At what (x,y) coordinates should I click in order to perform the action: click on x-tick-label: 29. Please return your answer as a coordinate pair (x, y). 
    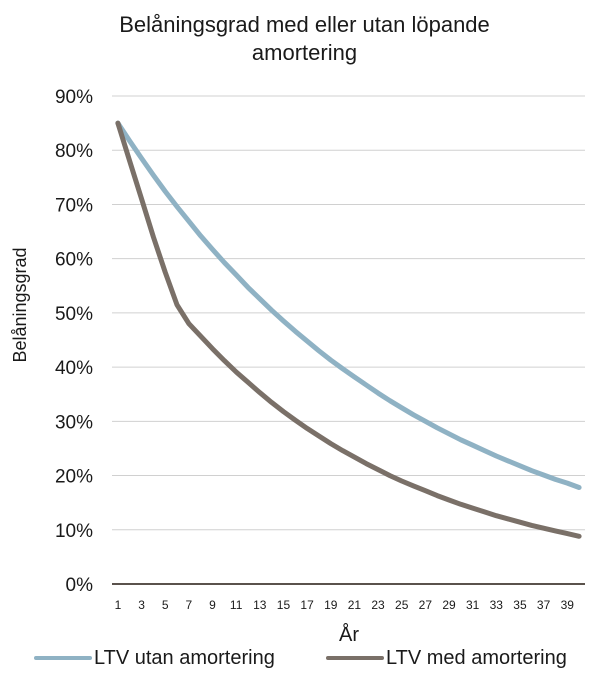
    Looking at the image, I should click on (449, 605).